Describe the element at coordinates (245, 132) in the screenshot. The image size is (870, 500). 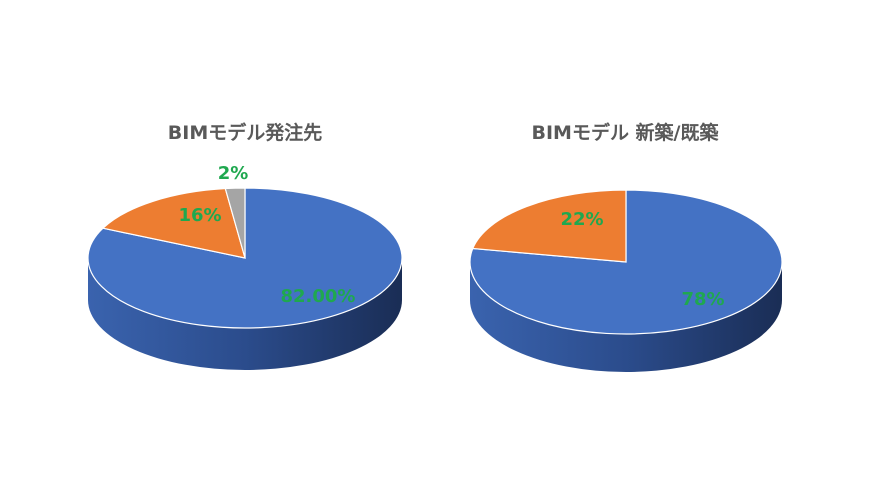
I see `chart-title: BIMモデル発注先` at that location.